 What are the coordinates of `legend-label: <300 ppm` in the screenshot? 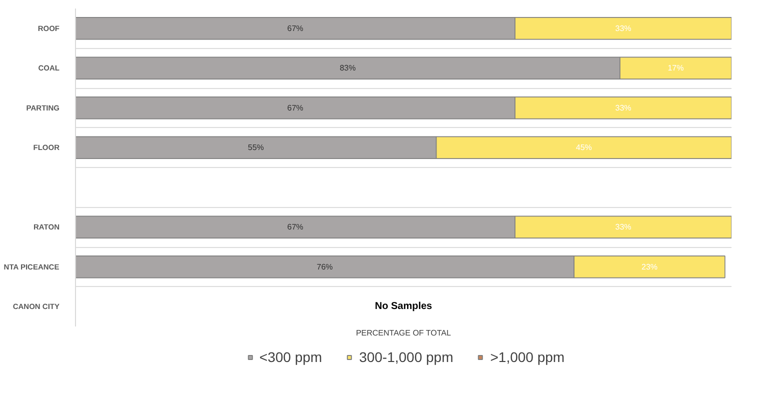 It's located at (290, 357).